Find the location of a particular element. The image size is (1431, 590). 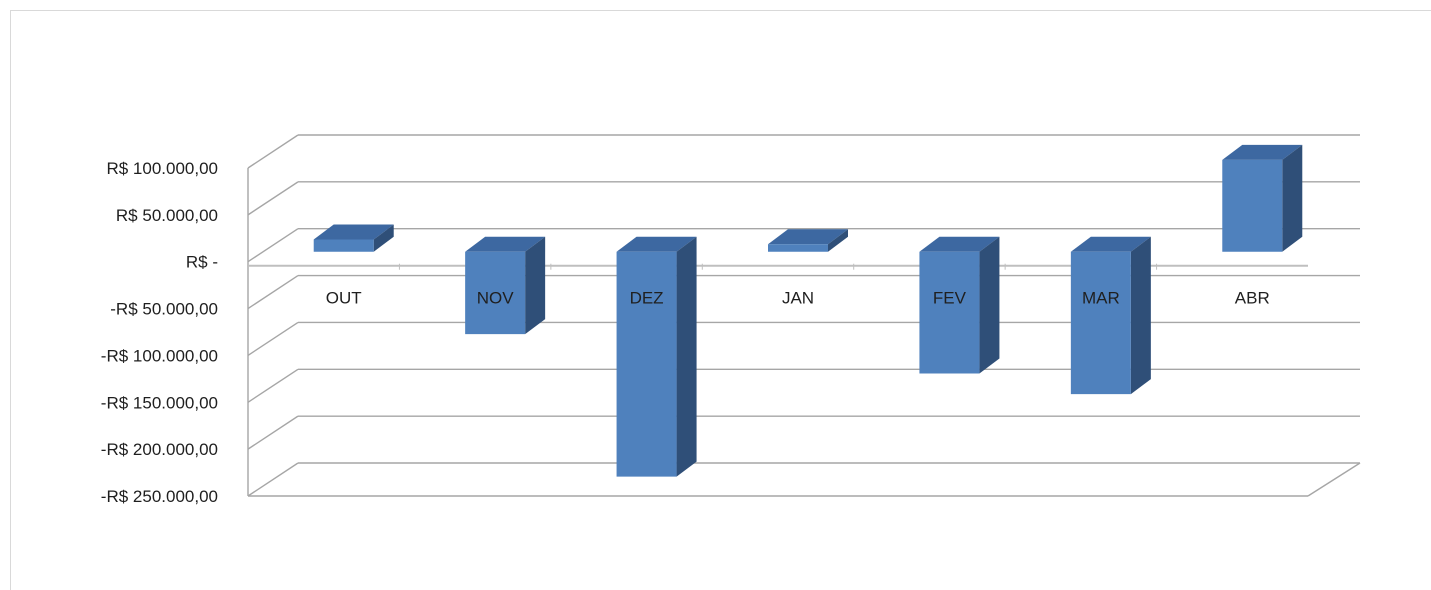

x-tick-label: MAR is located at coordinates (1101, 298).